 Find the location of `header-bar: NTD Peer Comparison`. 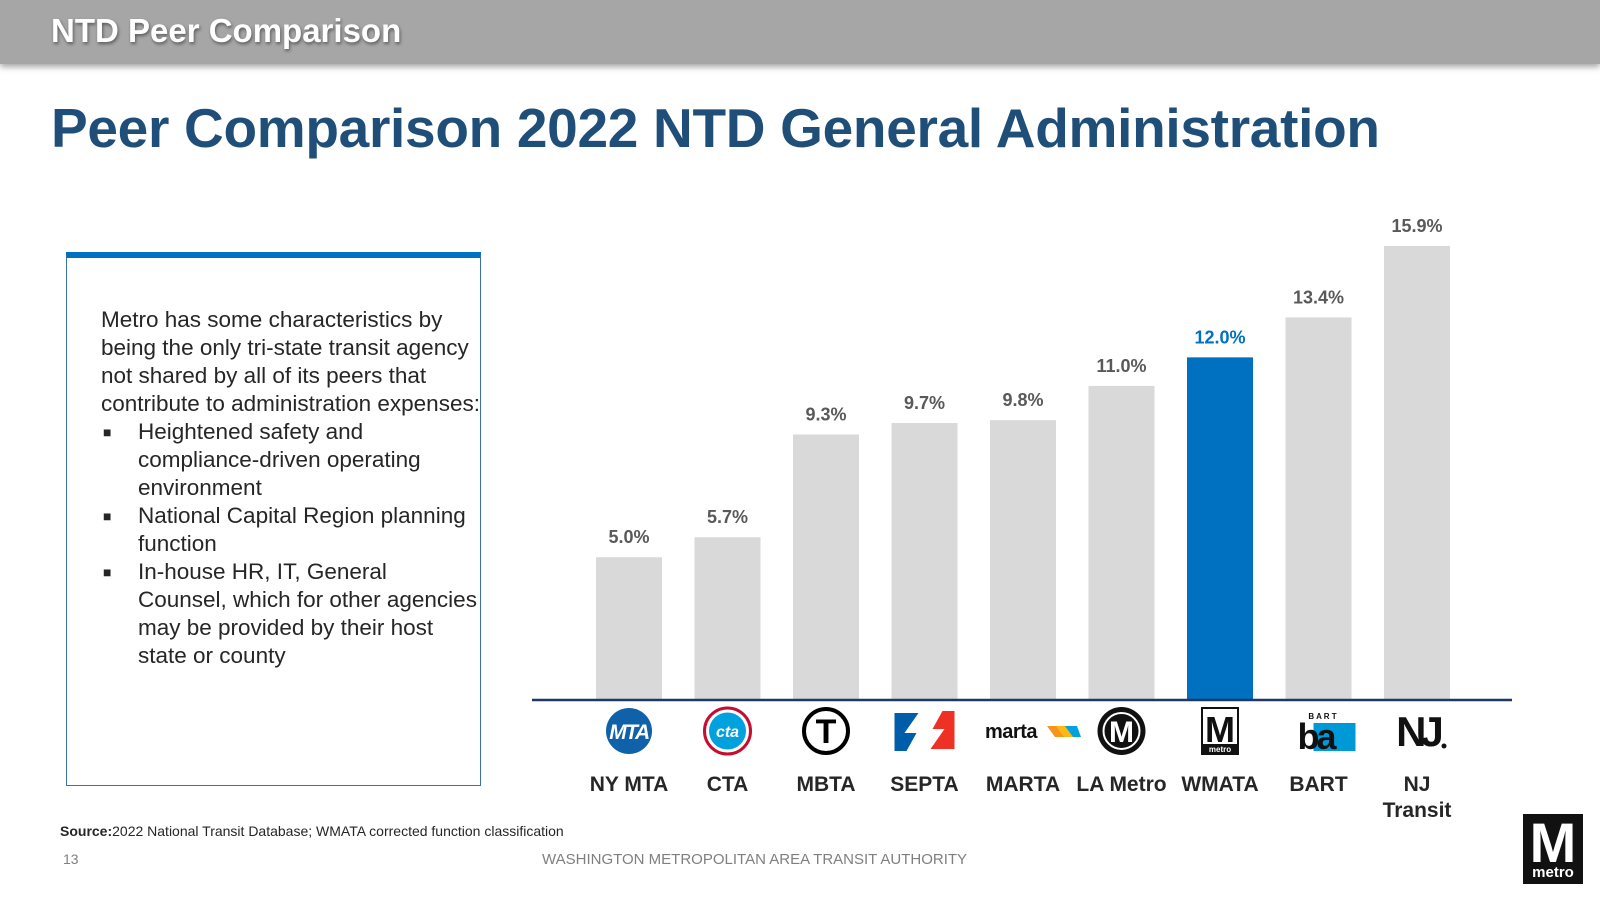

header-bar: NTD Peer Comparison is located at coordinates (800, 32).